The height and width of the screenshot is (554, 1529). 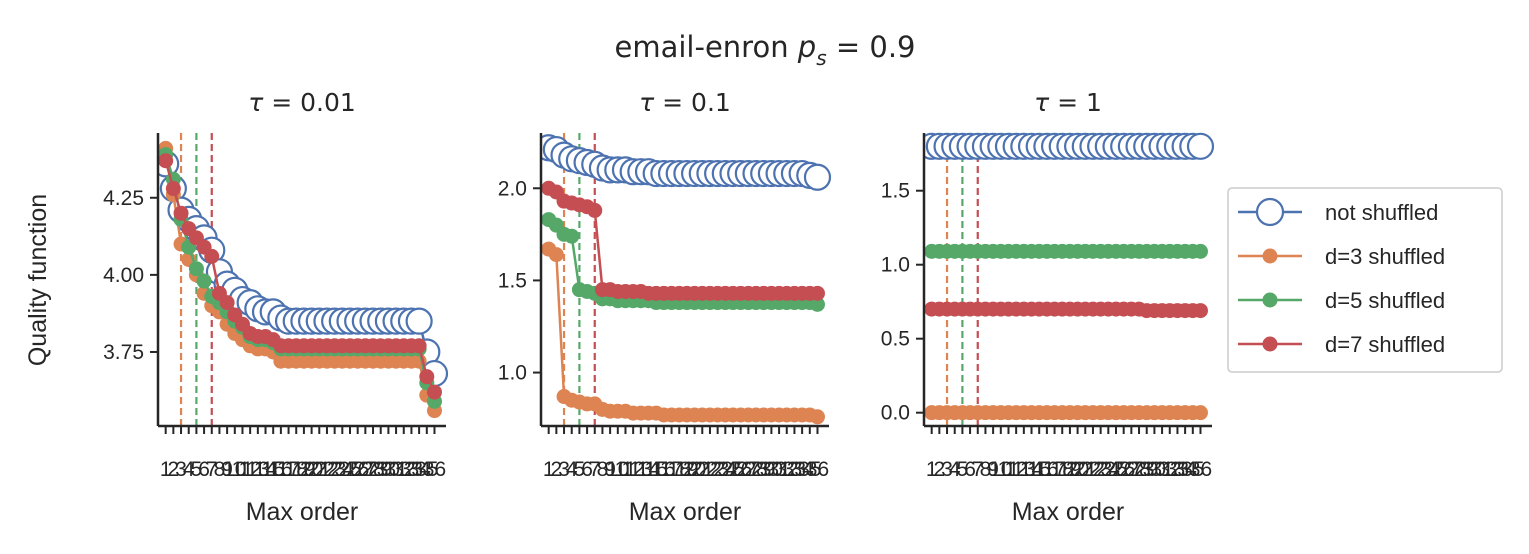 What do you see at coordinates (685, 512) in the screenshot?
I see `x-axis-label: Max order` at bounding box center [685, 512].